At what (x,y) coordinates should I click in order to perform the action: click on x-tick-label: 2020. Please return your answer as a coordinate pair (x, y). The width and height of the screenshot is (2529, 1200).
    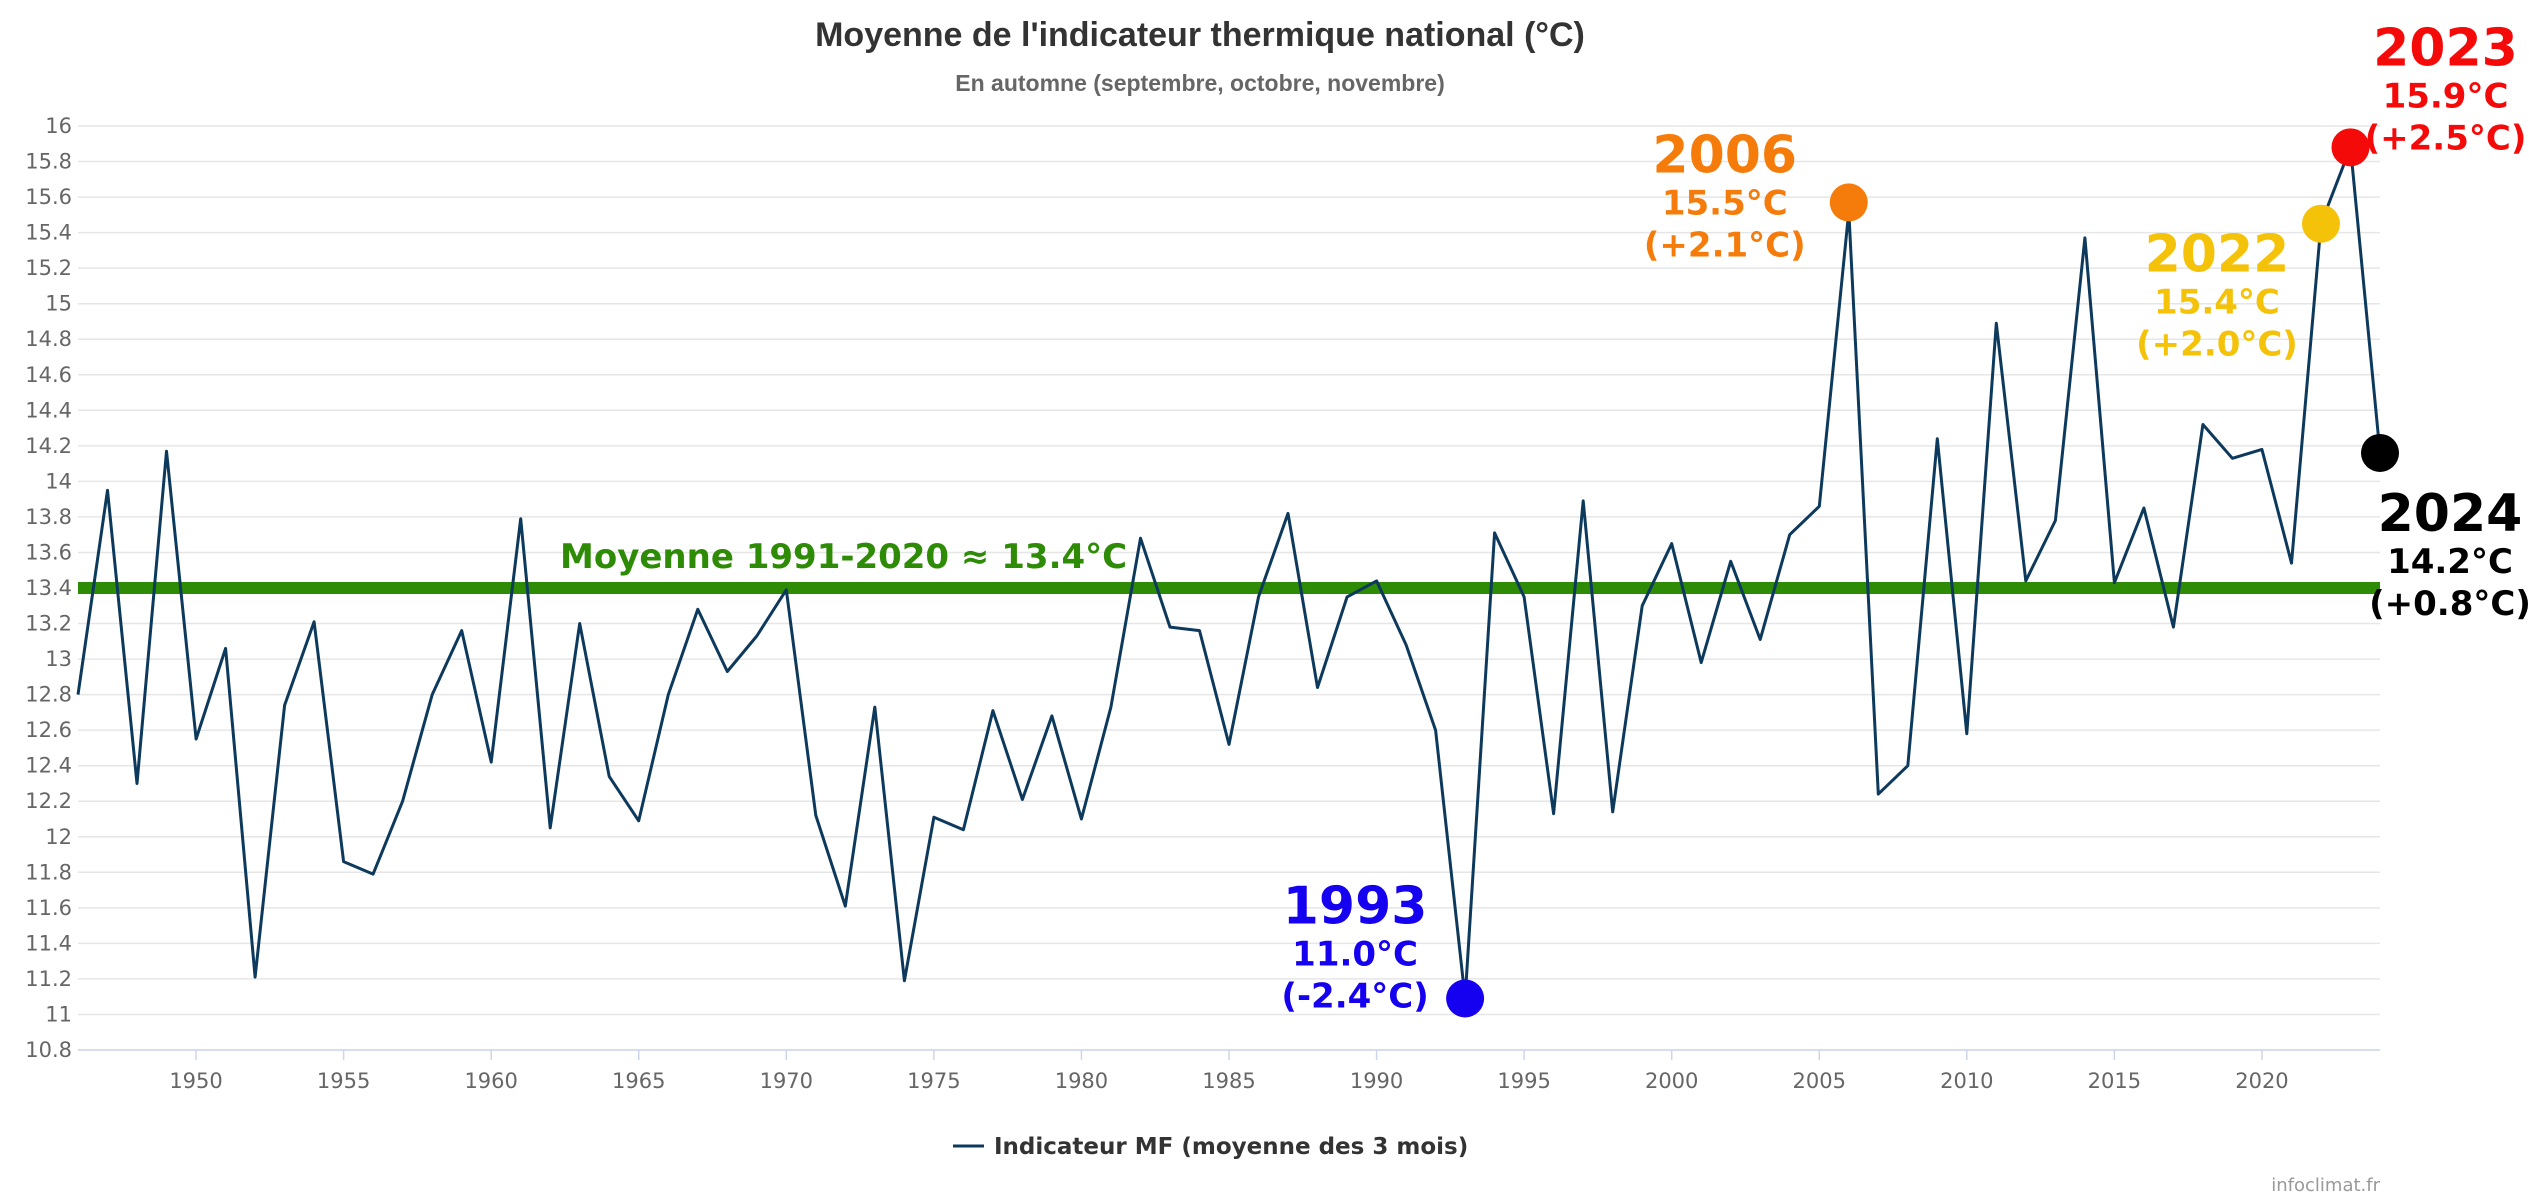
    Looking at the image, I should click on (2261, 1081).